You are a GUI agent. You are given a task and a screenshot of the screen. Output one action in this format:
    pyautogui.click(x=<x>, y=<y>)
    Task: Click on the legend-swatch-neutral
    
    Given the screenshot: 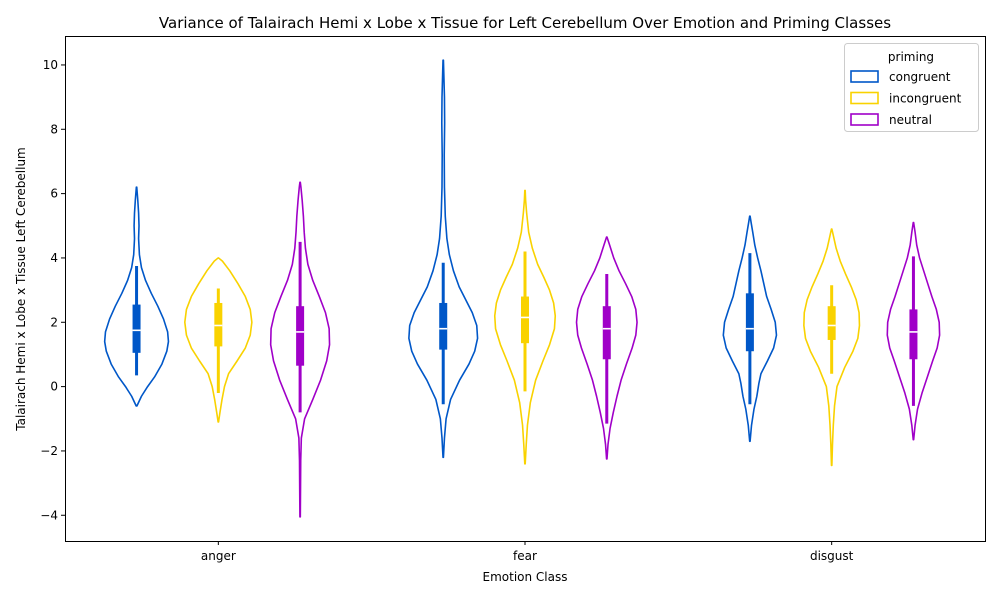 What is the action you would take?
    pyautogui.click(x=864, y=119)
    